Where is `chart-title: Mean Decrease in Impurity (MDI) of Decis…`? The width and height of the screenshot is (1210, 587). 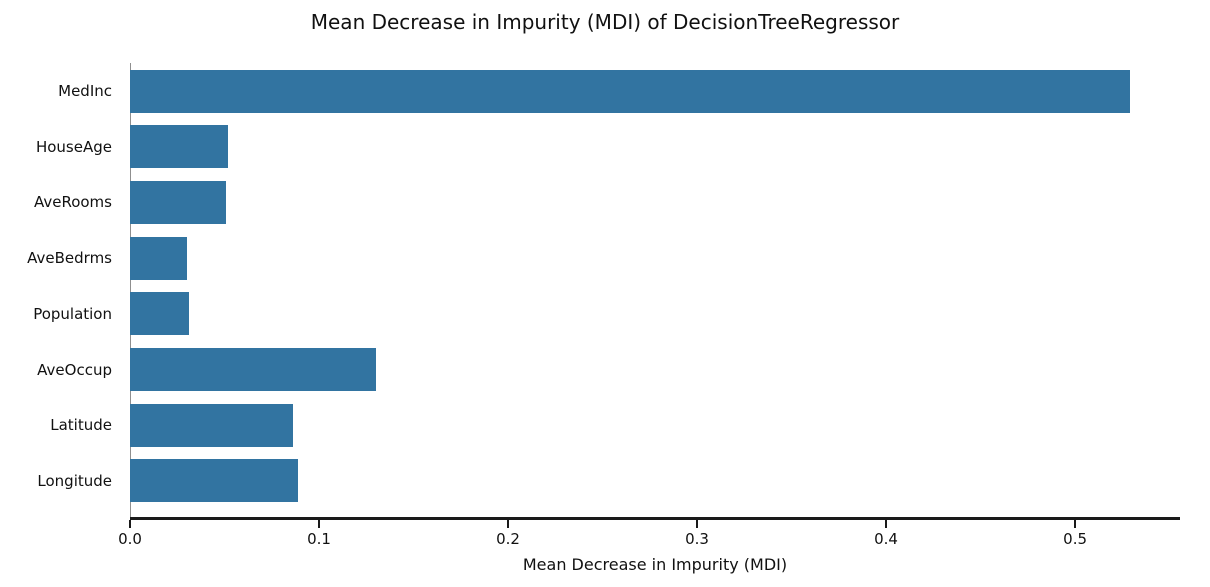 chart-title: Mean Decrease in Impurity (MDI) of Decis… is located at coordinates (605, 22).